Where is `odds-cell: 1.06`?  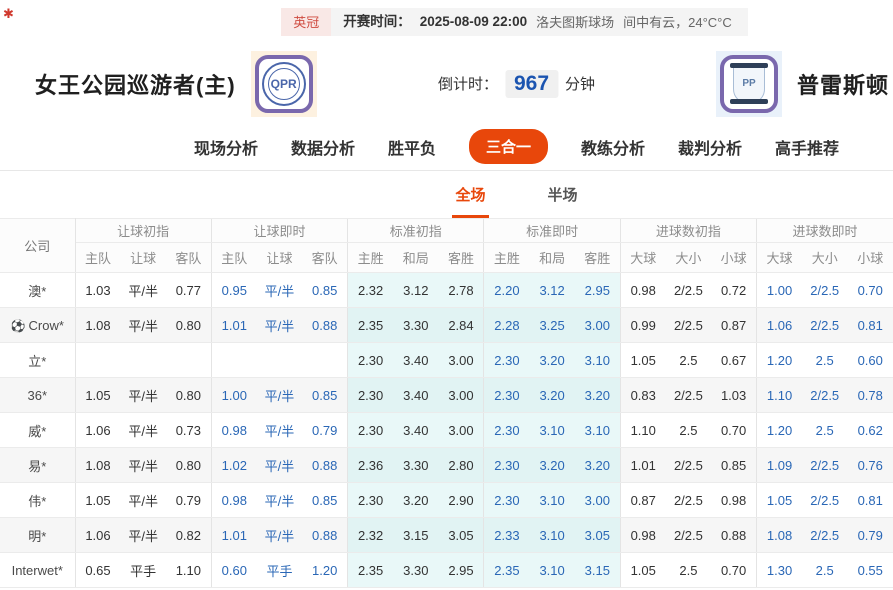 odds-cell: 1.06 is located at coordinates (779, 325).